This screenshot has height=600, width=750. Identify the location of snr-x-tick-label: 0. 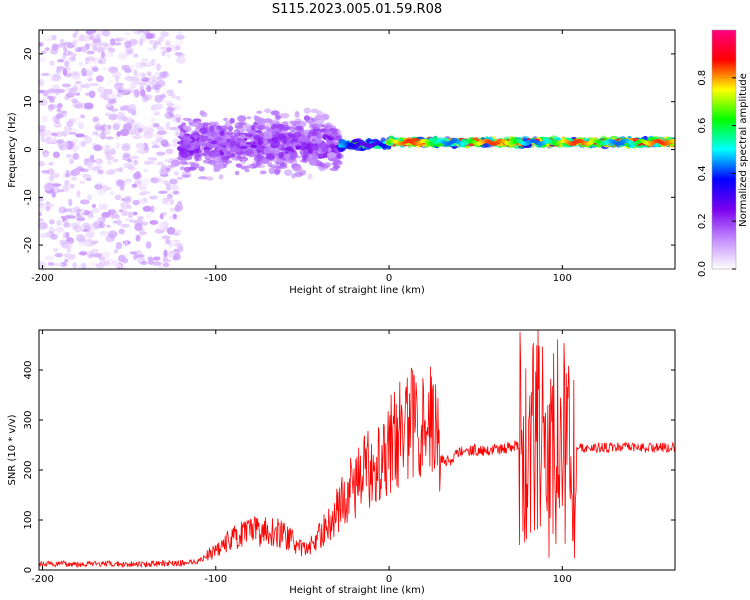
(389, 579).